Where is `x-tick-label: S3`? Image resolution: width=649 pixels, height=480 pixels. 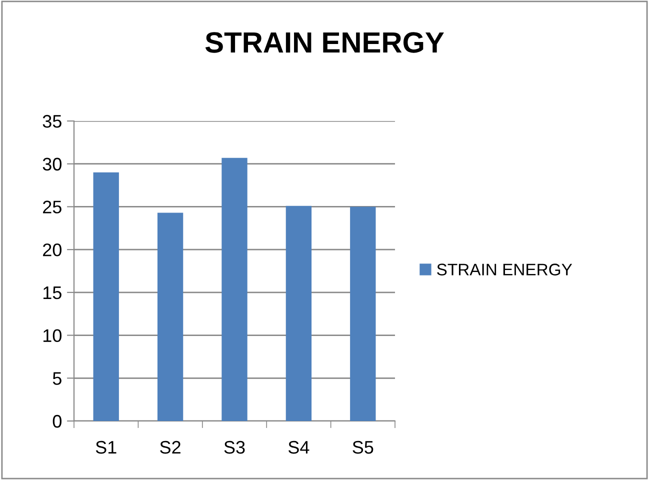
x-tick-label: S3 is located at coordinates (234, 447).